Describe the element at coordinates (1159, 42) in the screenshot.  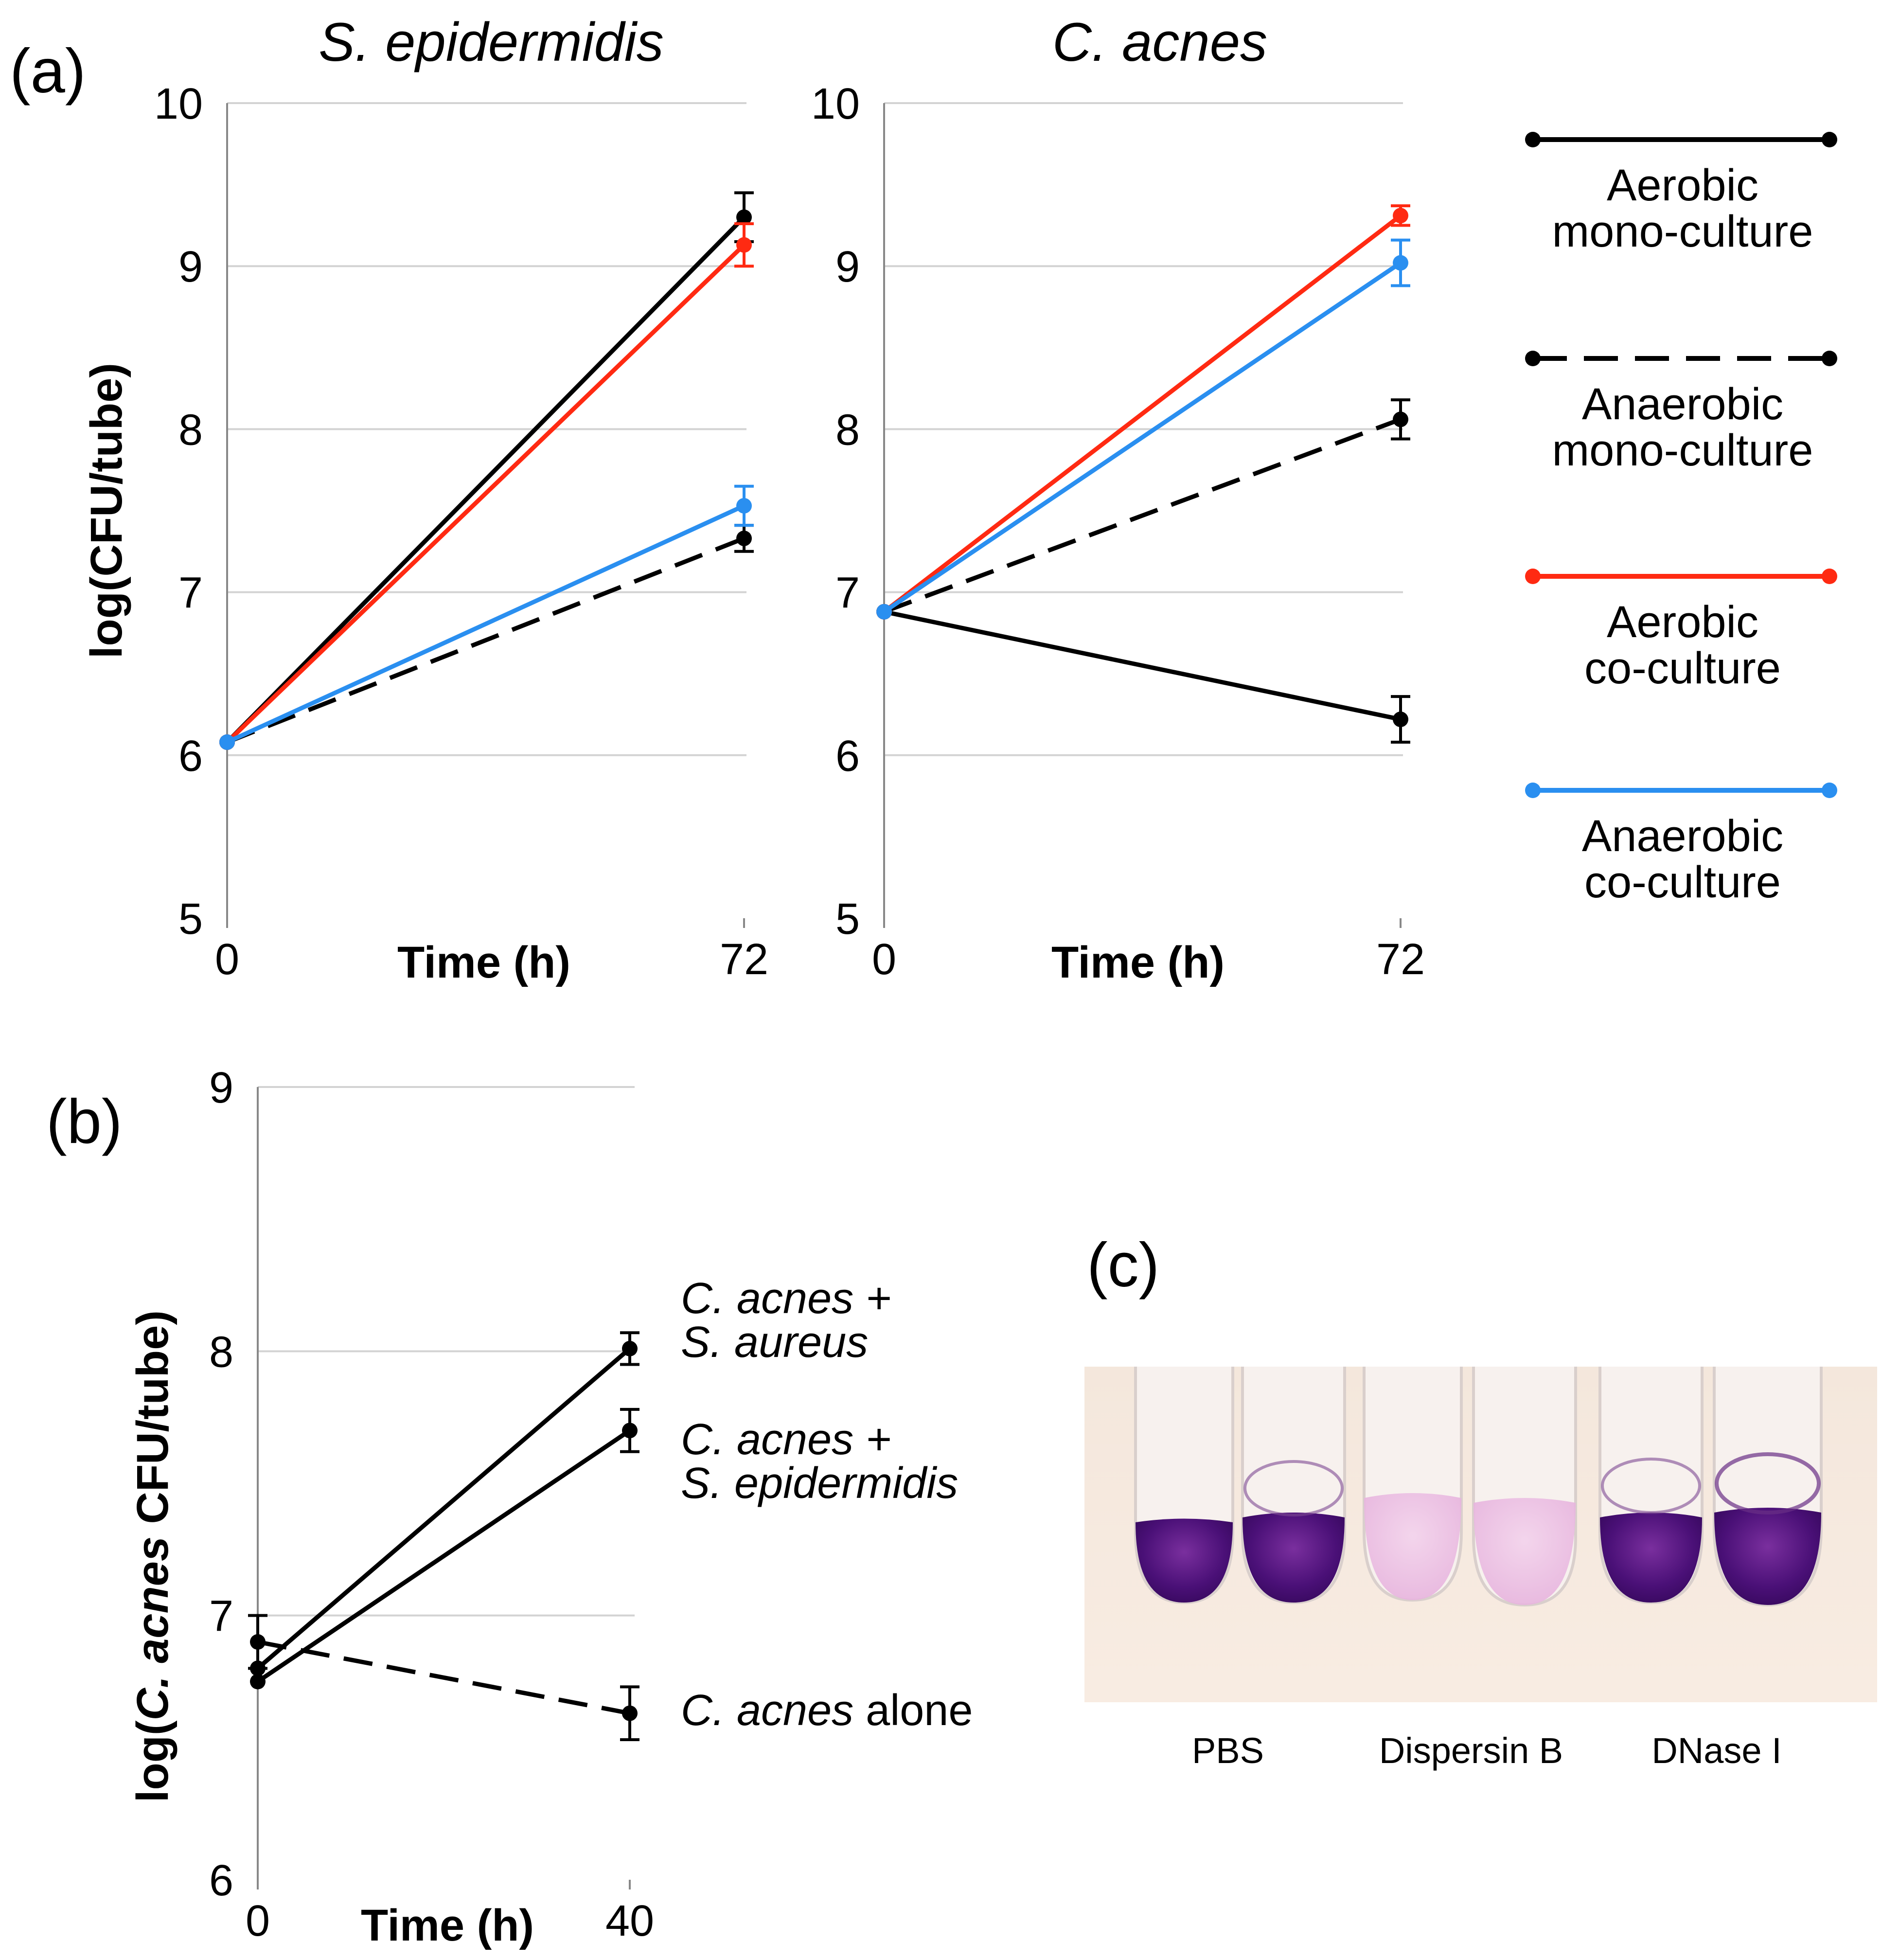
I see `chart-title: C. acnes` at that location.